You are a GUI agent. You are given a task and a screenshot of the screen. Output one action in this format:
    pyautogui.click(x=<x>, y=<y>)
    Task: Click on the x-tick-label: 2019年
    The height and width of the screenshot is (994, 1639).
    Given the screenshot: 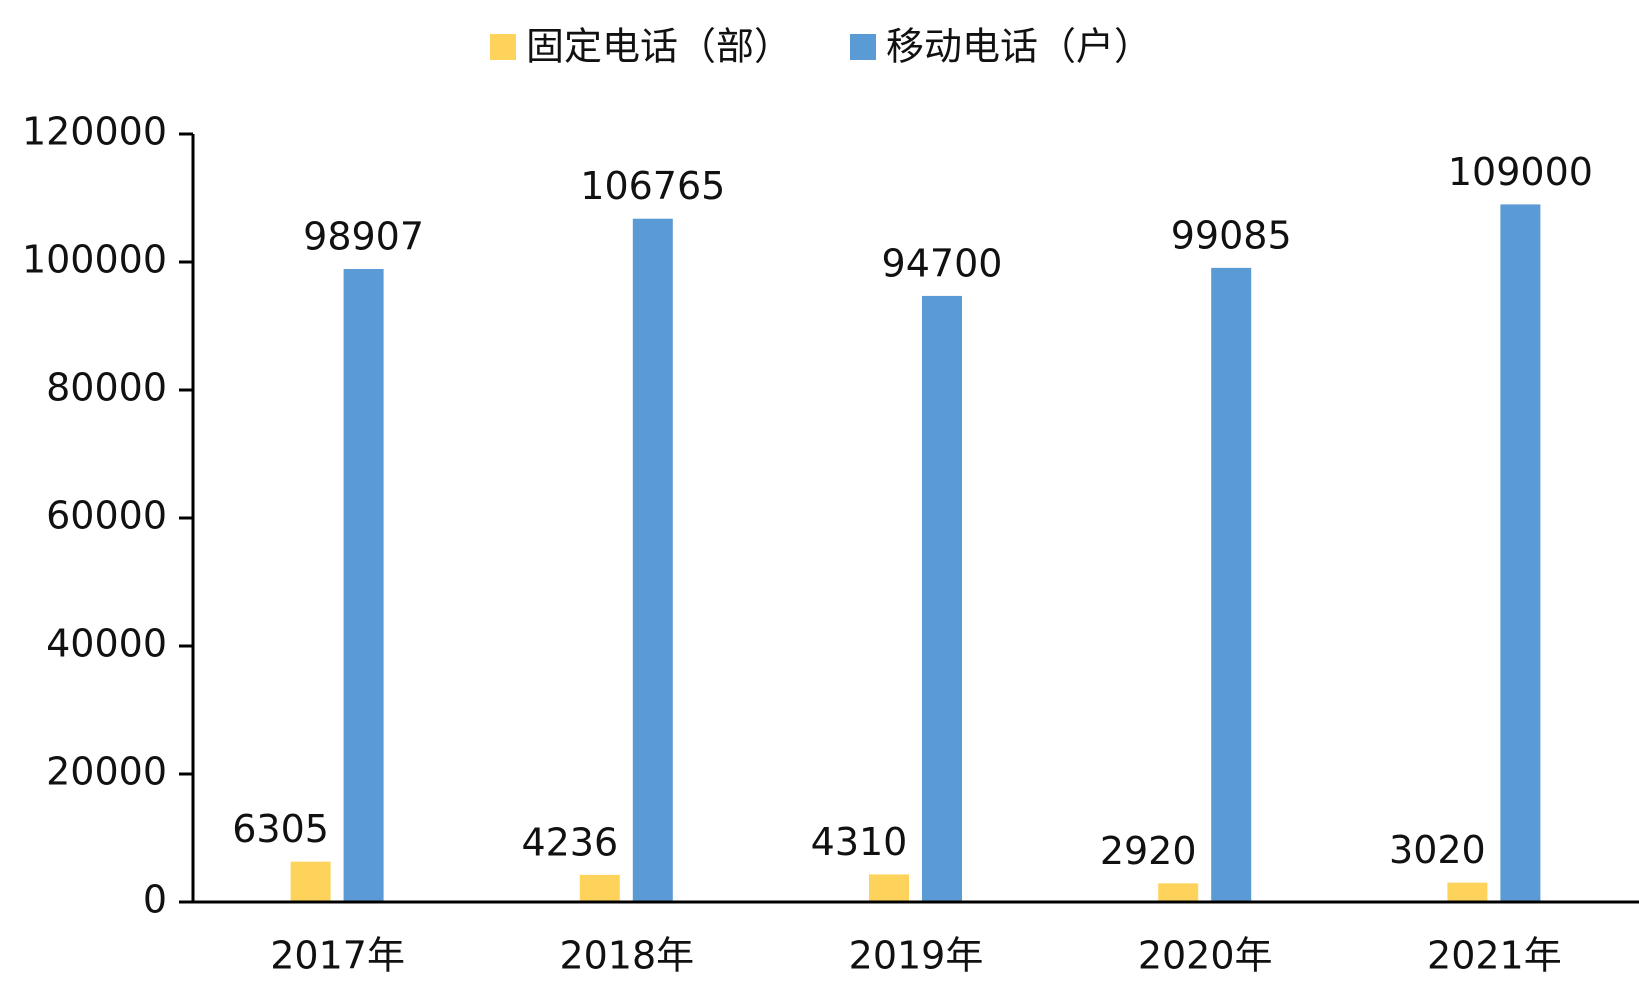 What is the action you would take?
    pyautogui.click(x=916, y=956)
    